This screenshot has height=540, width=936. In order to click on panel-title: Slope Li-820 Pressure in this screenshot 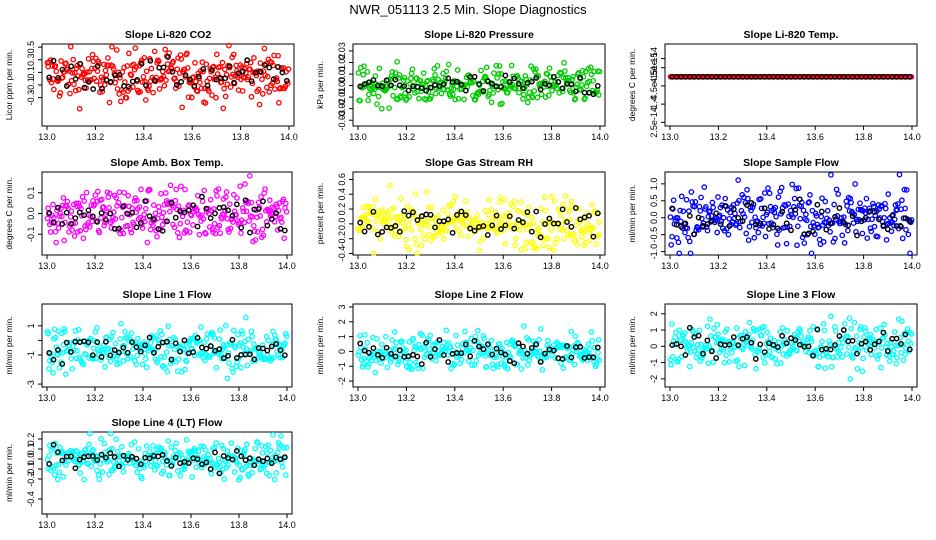, I will do `click(479, 35)`.